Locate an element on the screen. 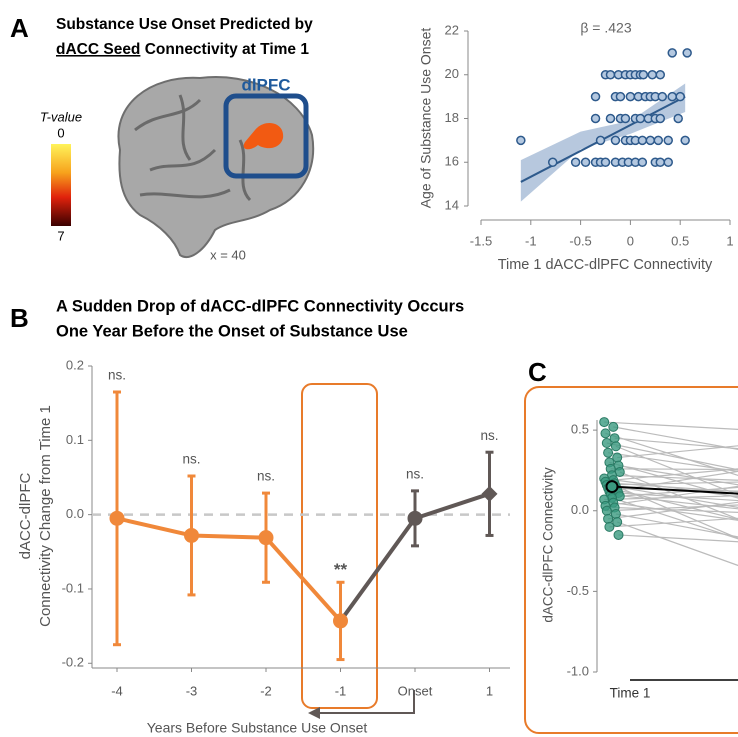 The width and height of the screenshot is (738, 737). annotation: β = .423 is located at coordinates (605, 28).